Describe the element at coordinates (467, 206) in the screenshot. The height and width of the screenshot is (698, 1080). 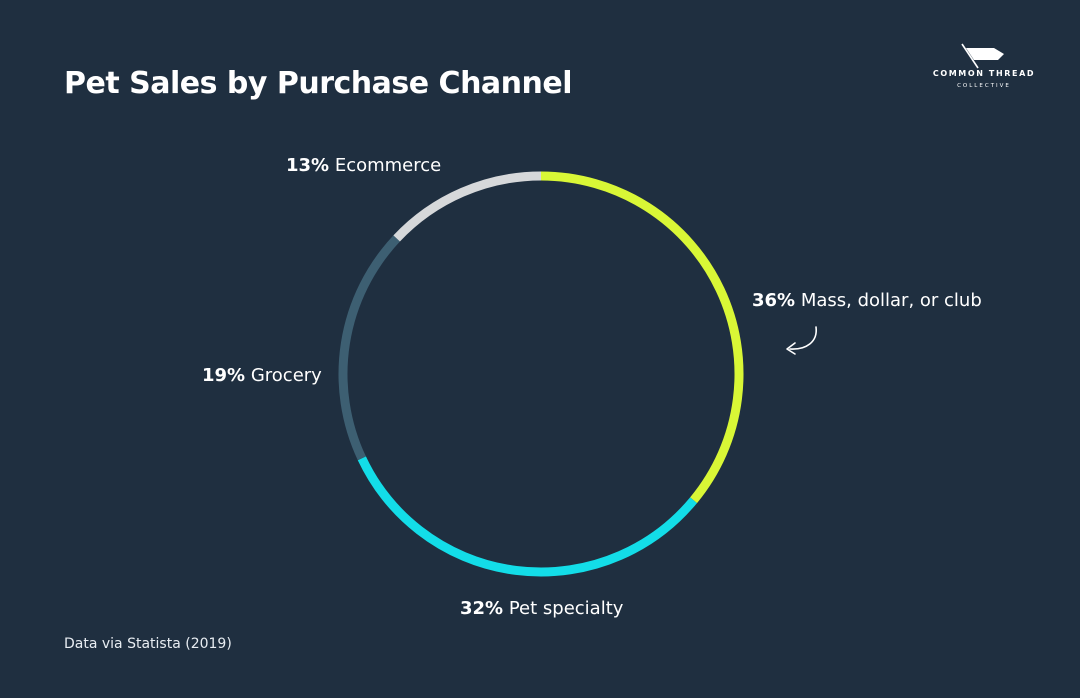
I see `ring-segment-ecommerce` at that location.